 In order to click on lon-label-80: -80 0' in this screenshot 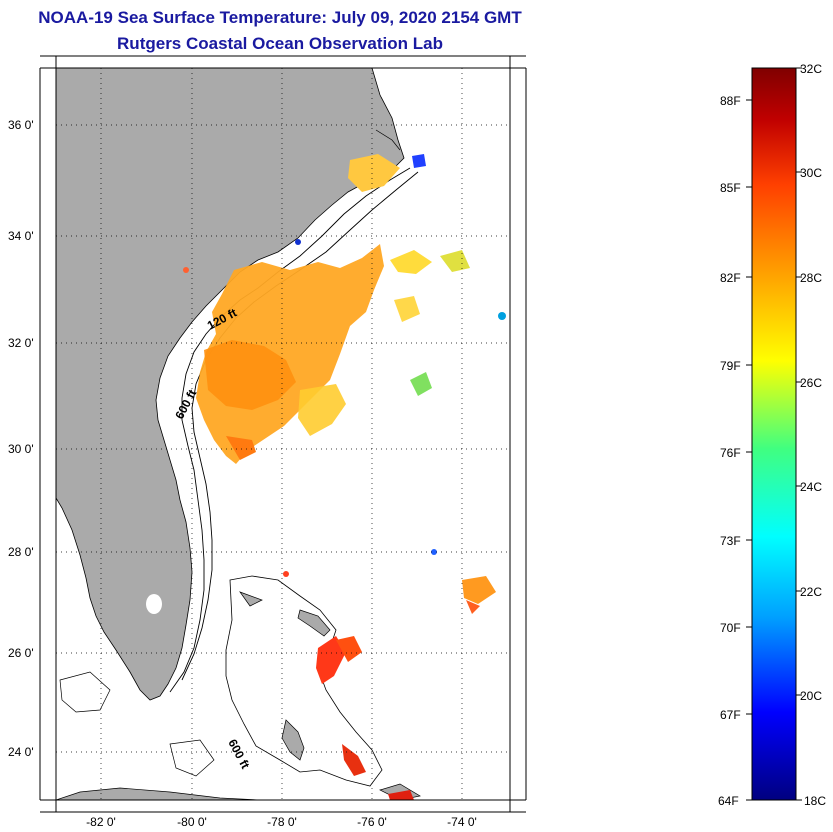, I will do `click(192, 822)`.